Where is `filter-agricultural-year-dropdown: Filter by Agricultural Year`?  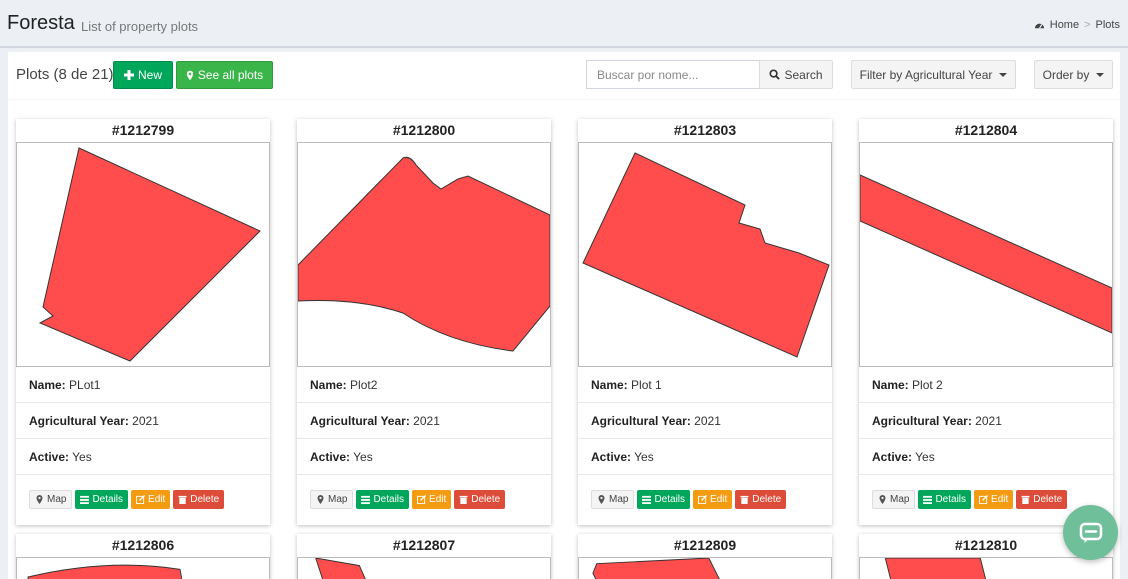
filter-agricultural-year-dropdown: Filter by Agricultural Year is located at coordinates (933, 74).